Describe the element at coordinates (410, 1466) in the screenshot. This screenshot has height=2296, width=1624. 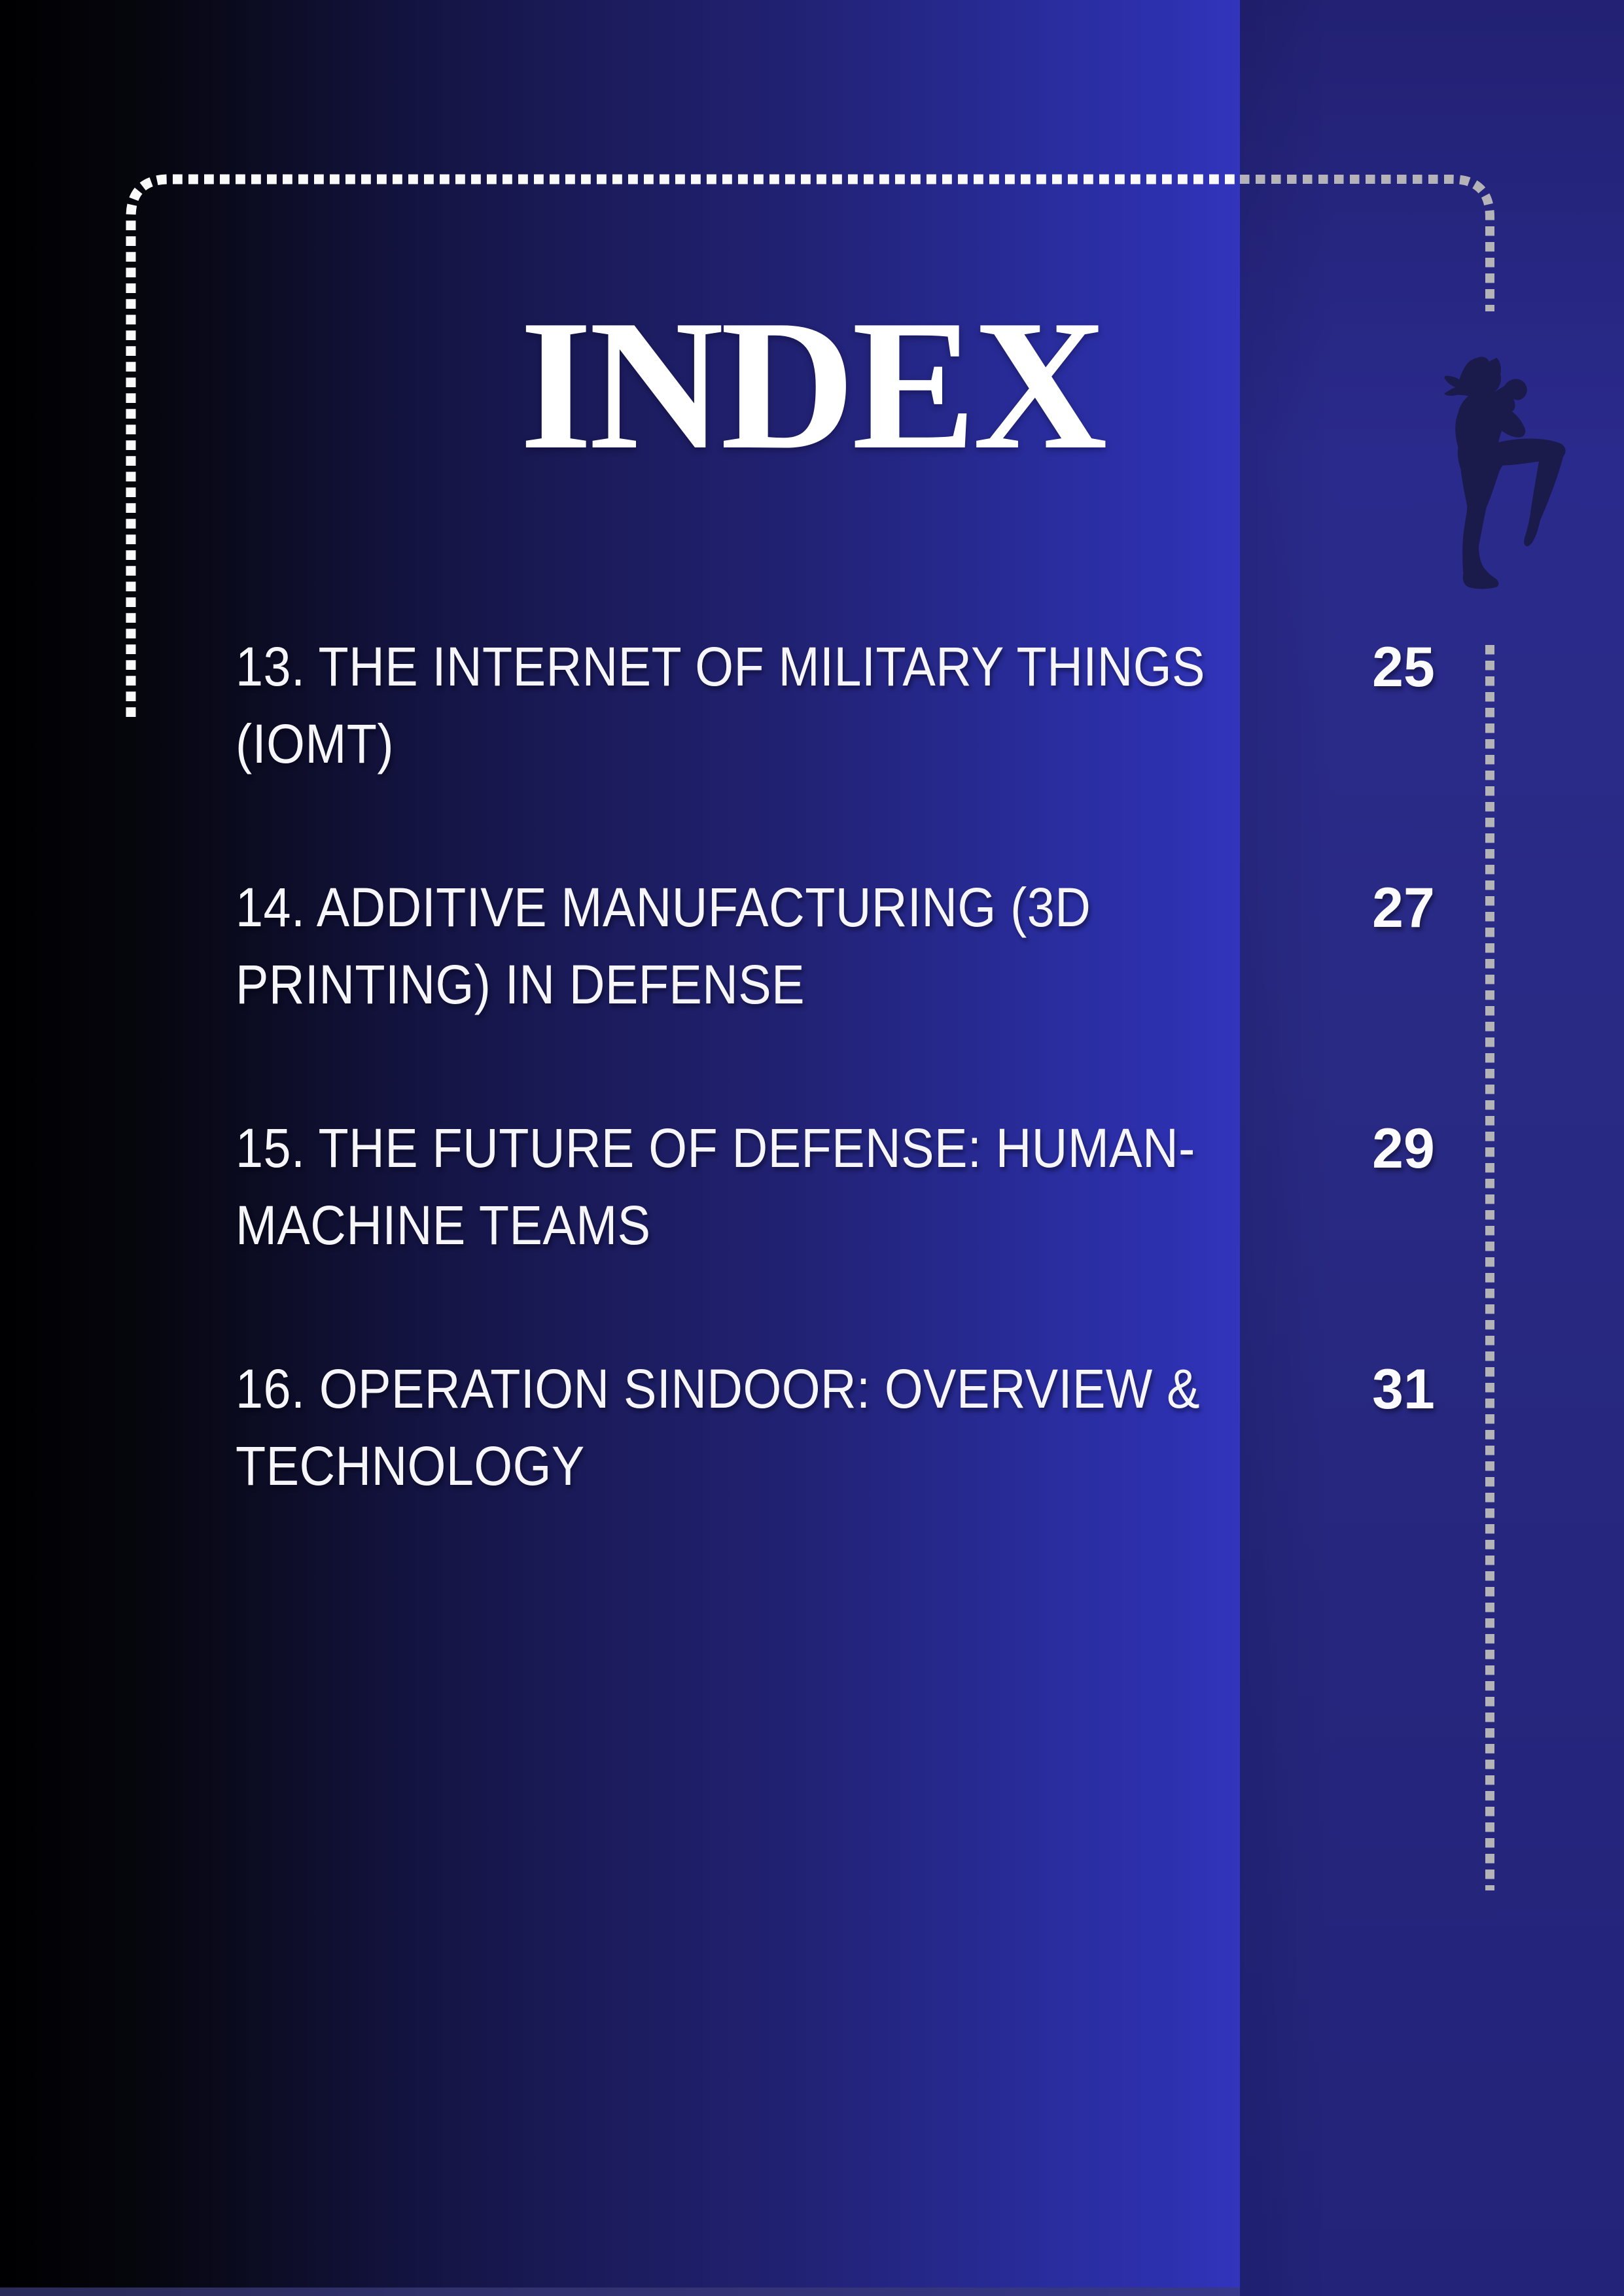
I see `entry-title-line-2: TECHNOLOGY` at that location.